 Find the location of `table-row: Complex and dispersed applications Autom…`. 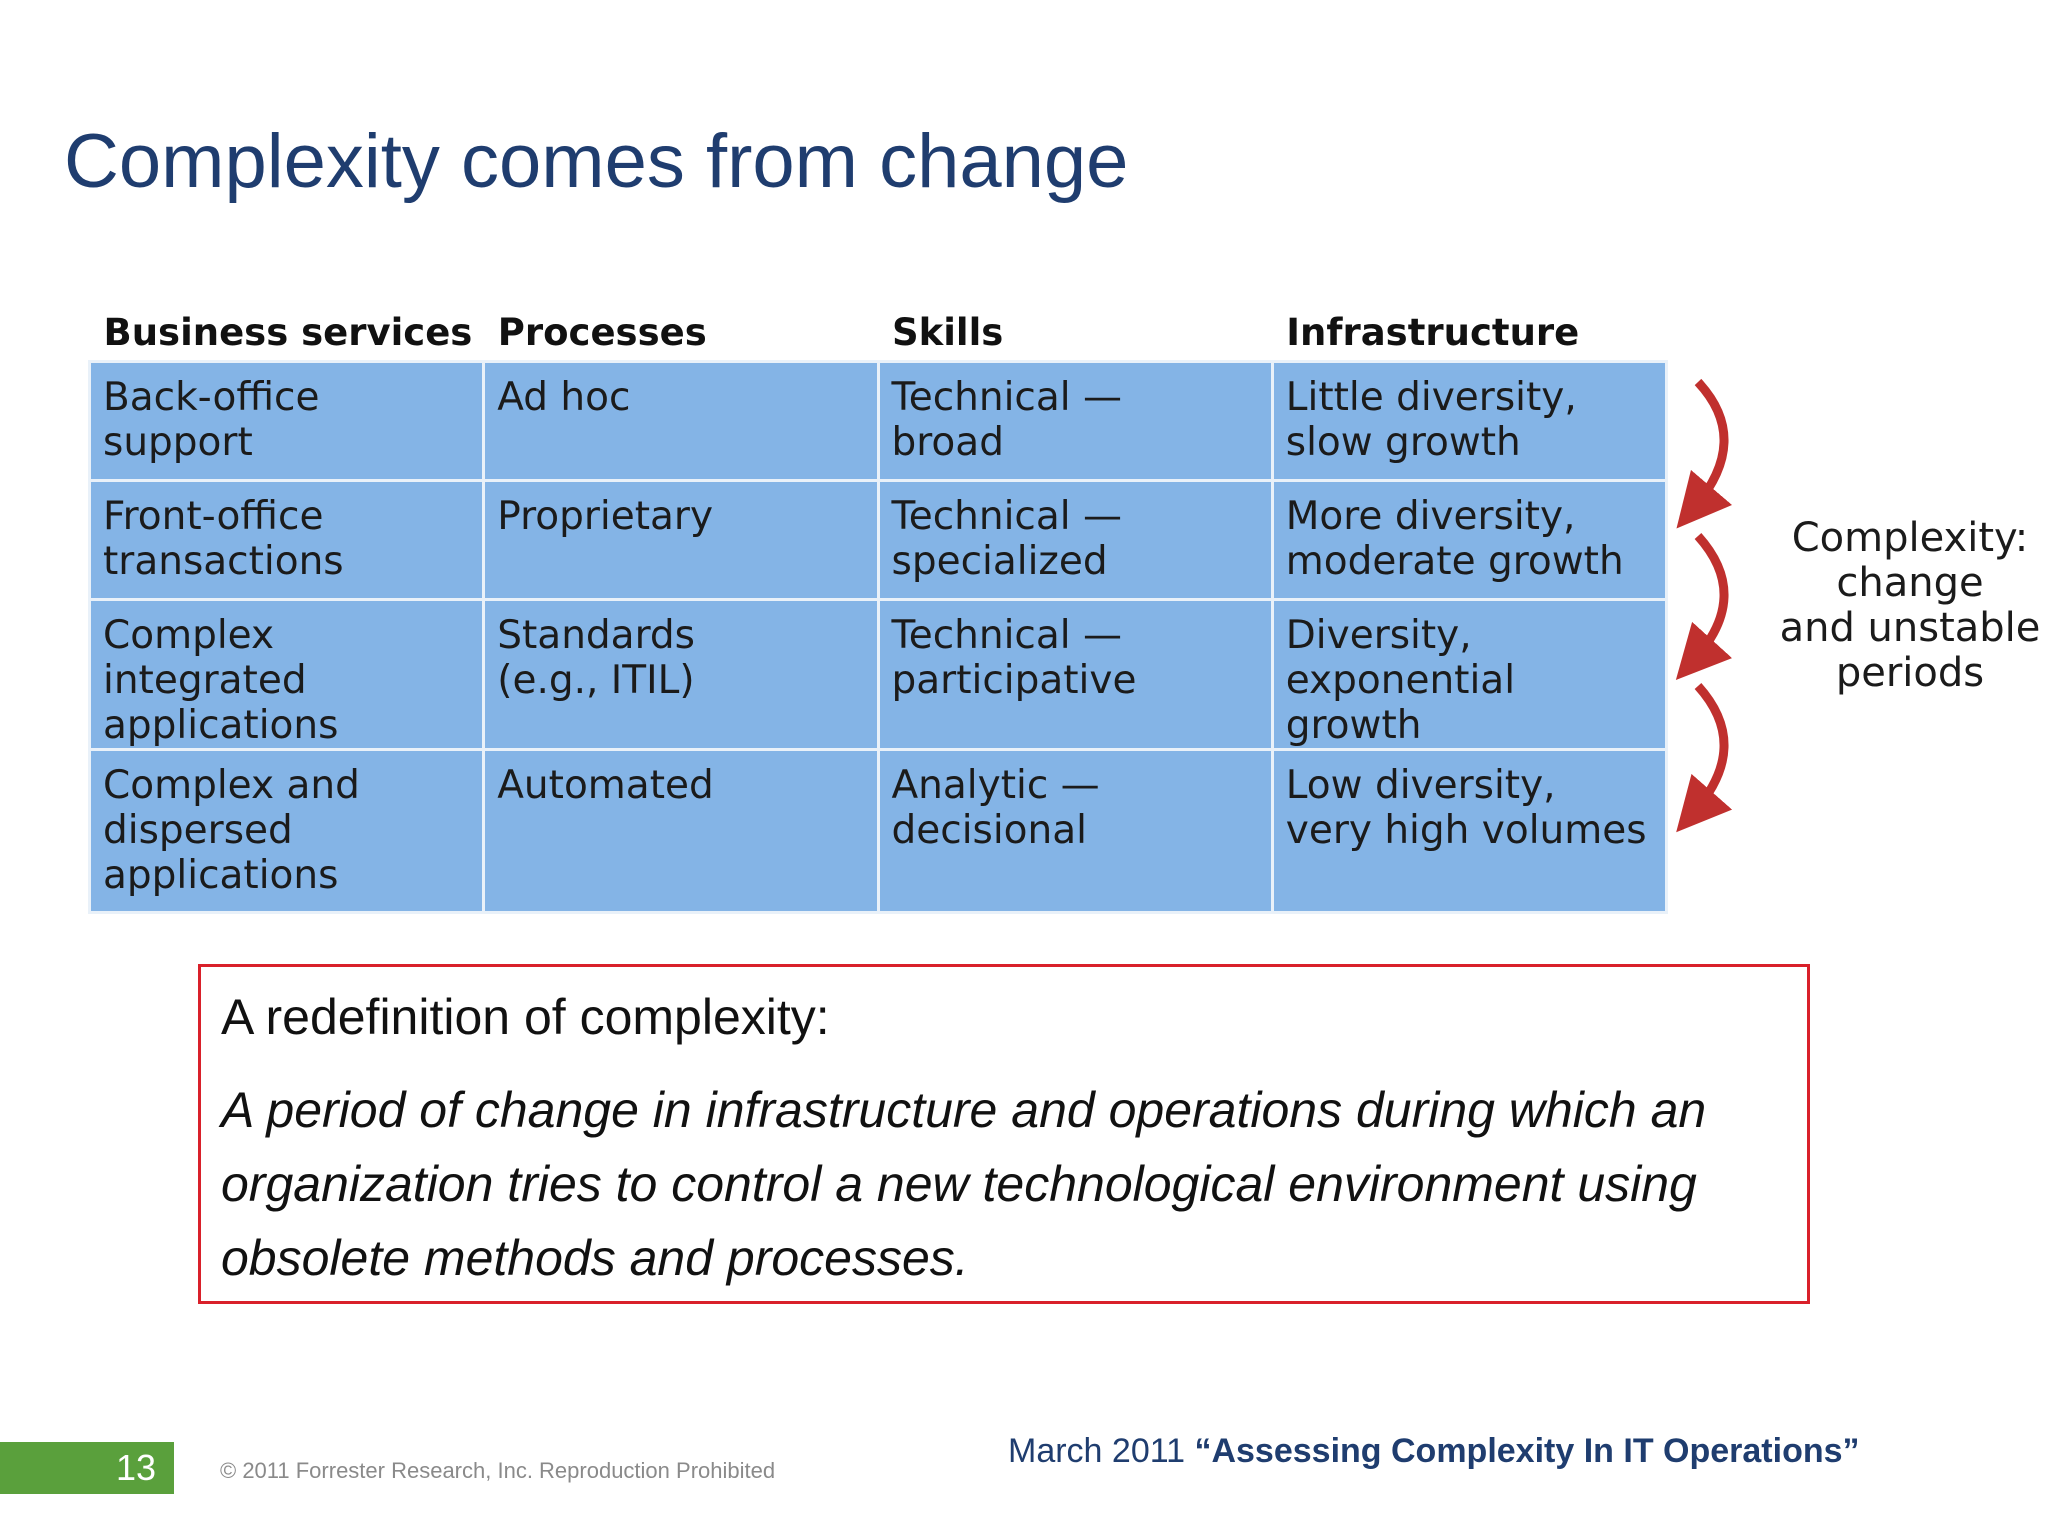

table-row: Complex and dispersed applications Autom… is located at coordinates (878, 831).